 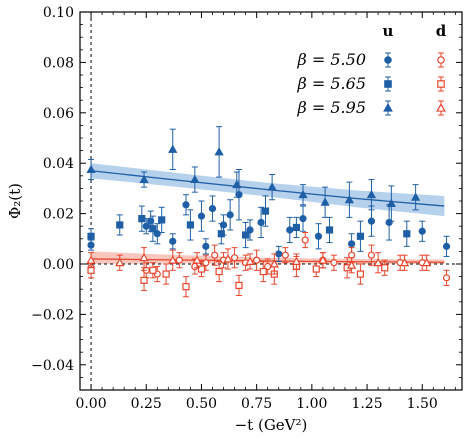 What do you see at coordinates (311, 404) in the screenshot?
I see `x-tick-label: 1.00` at bounding box center [311, 404].